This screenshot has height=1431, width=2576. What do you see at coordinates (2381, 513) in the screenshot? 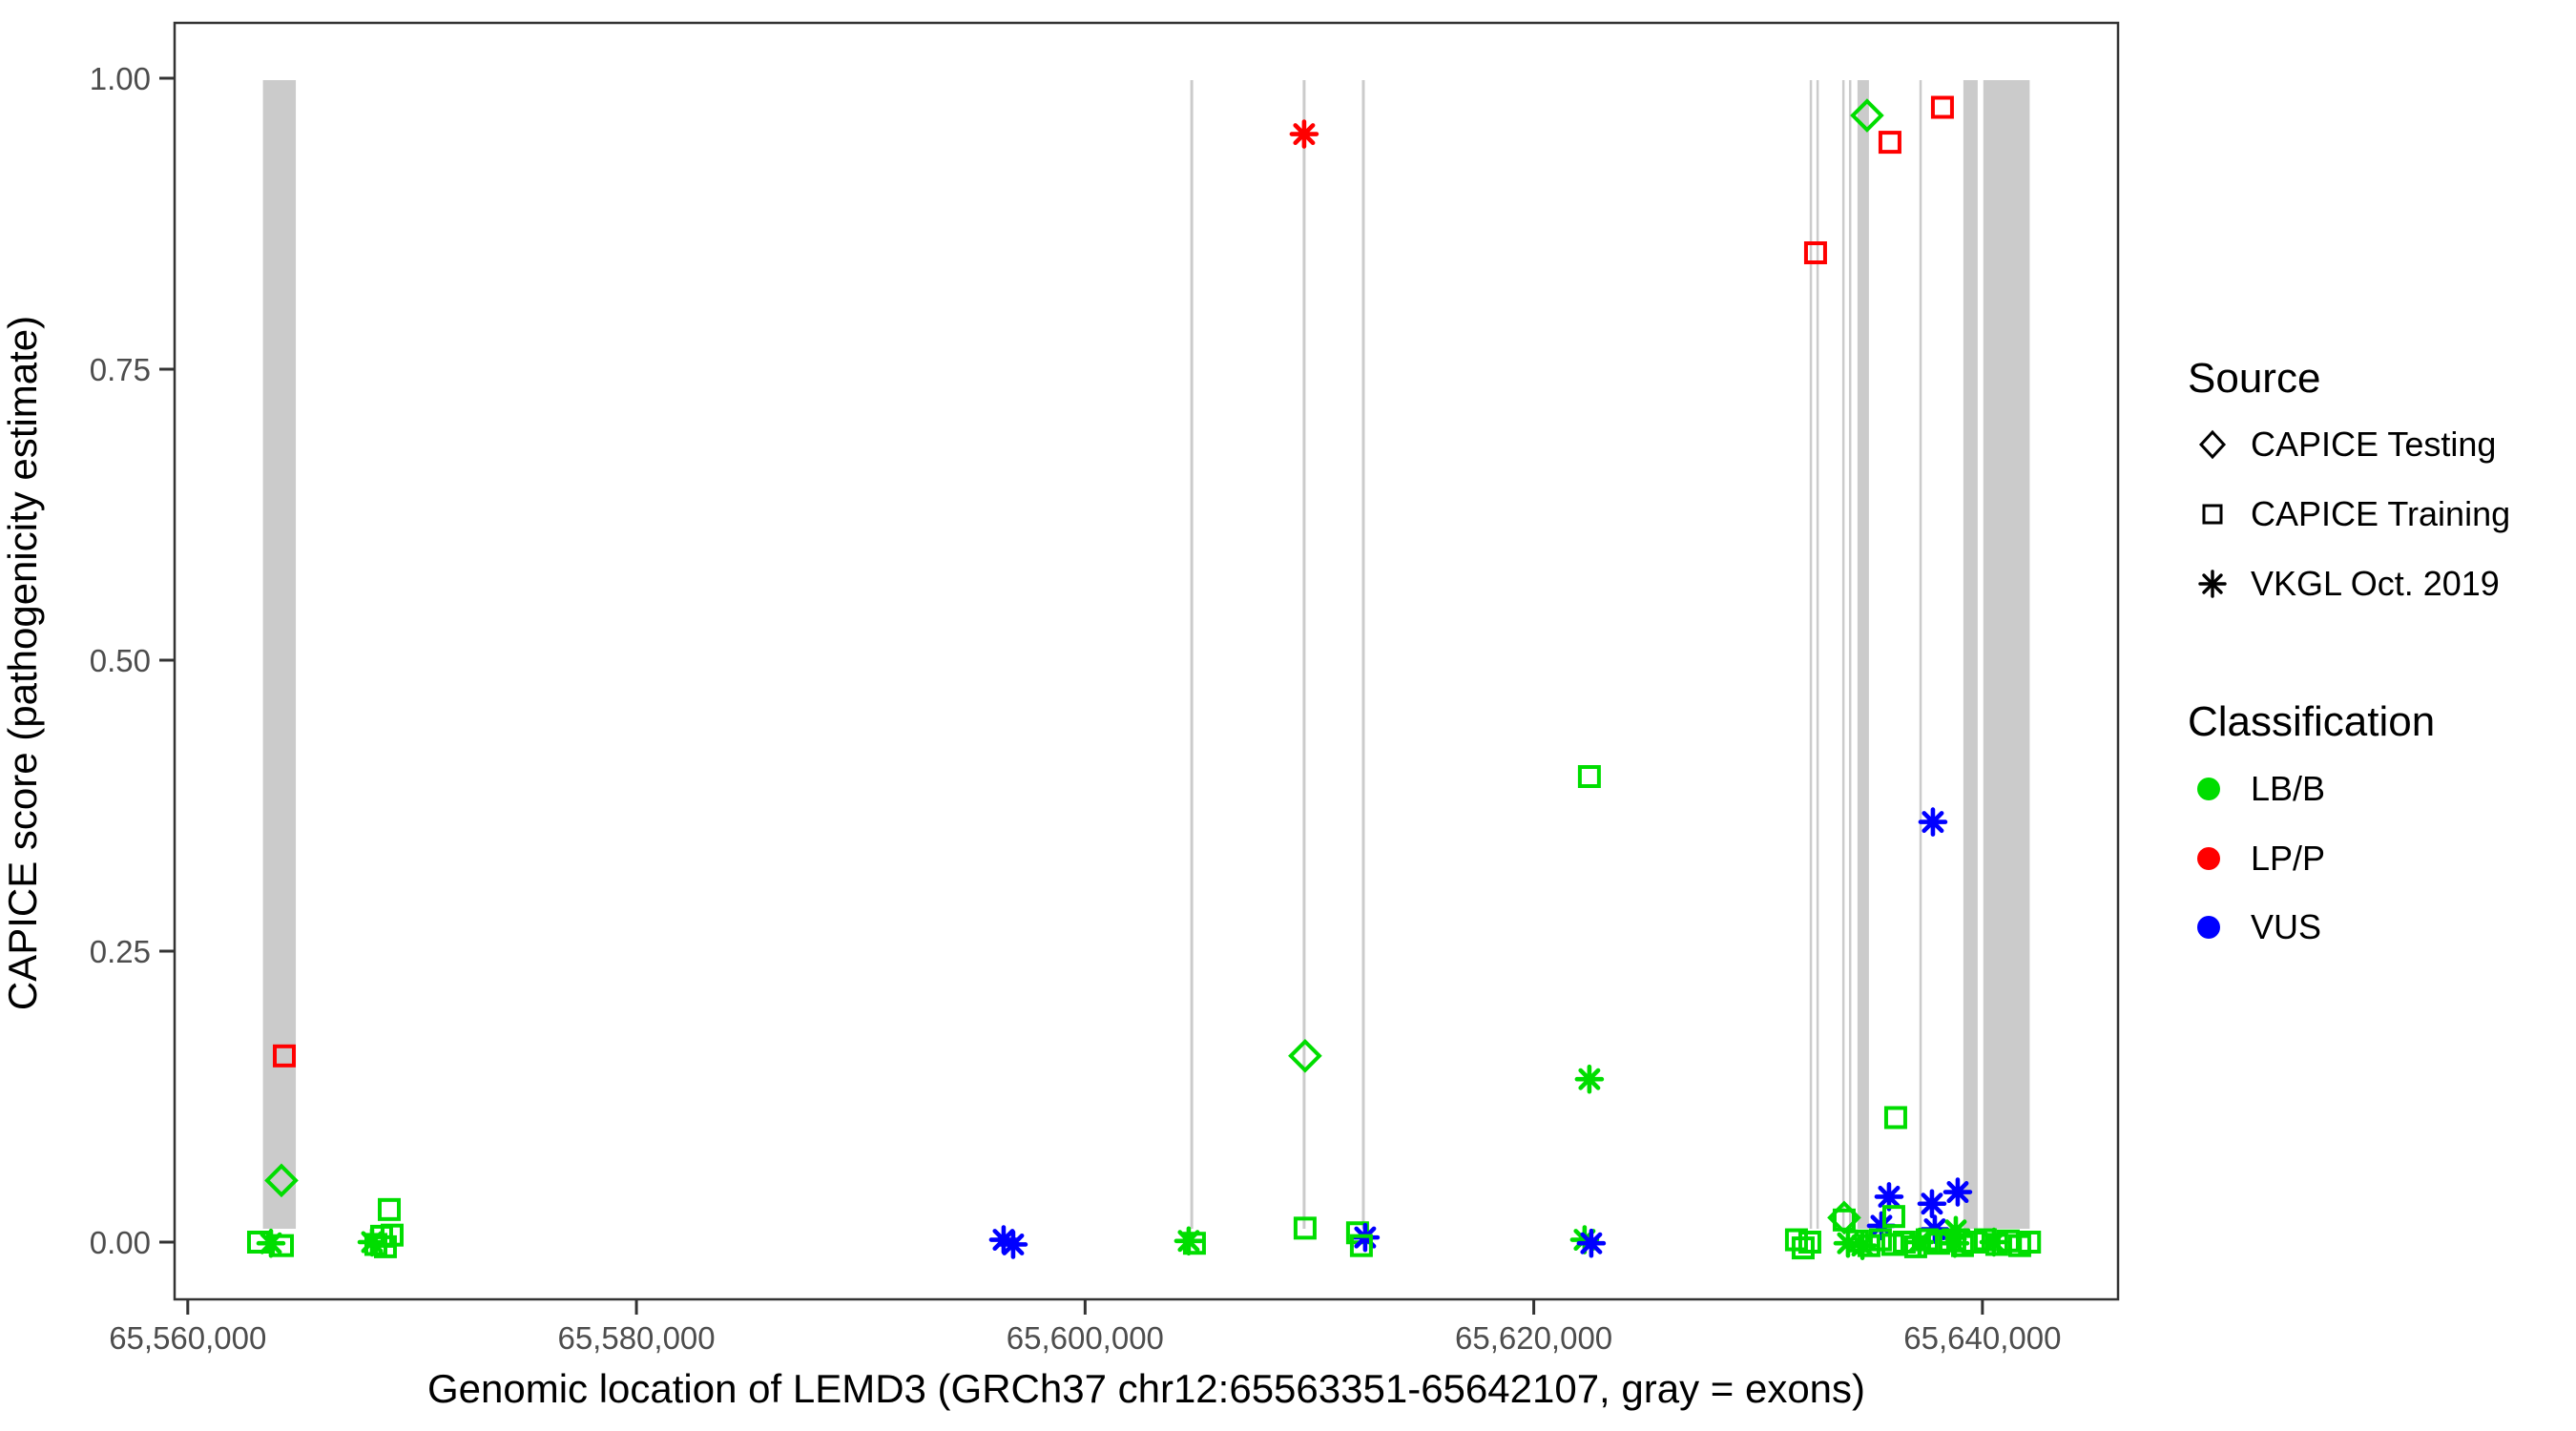
I see `legend-item-label: CAPICE Training` at bounding box center [2381, 513].